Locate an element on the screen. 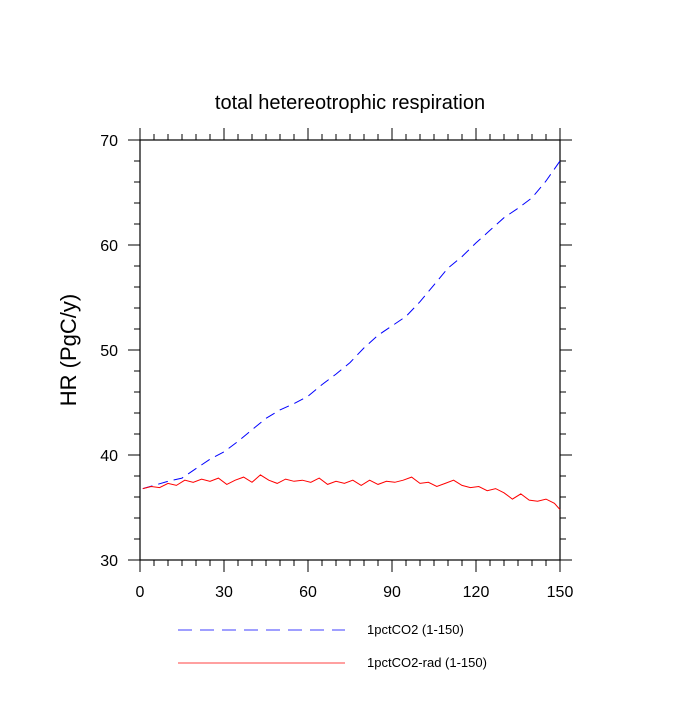 The image size is (700, 705). y-tick-label: 50 is located at coordinates (109, 351).